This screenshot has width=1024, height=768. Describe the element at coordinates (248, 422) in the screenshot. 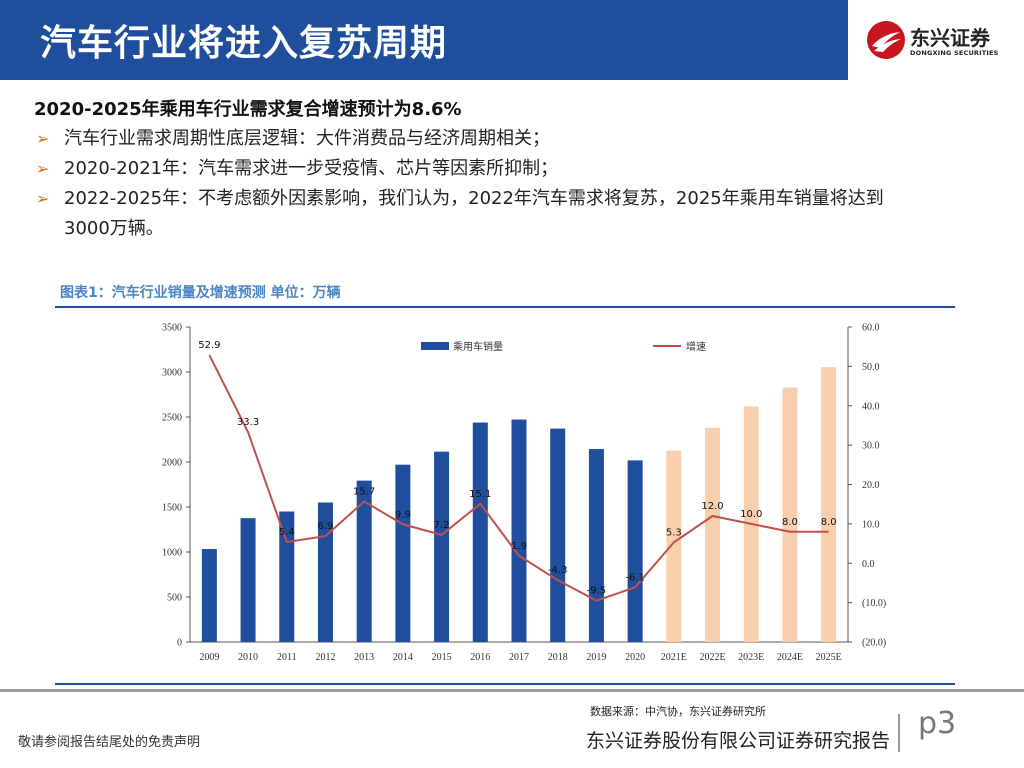

I see `growth-data-label: 33.3` at that location.